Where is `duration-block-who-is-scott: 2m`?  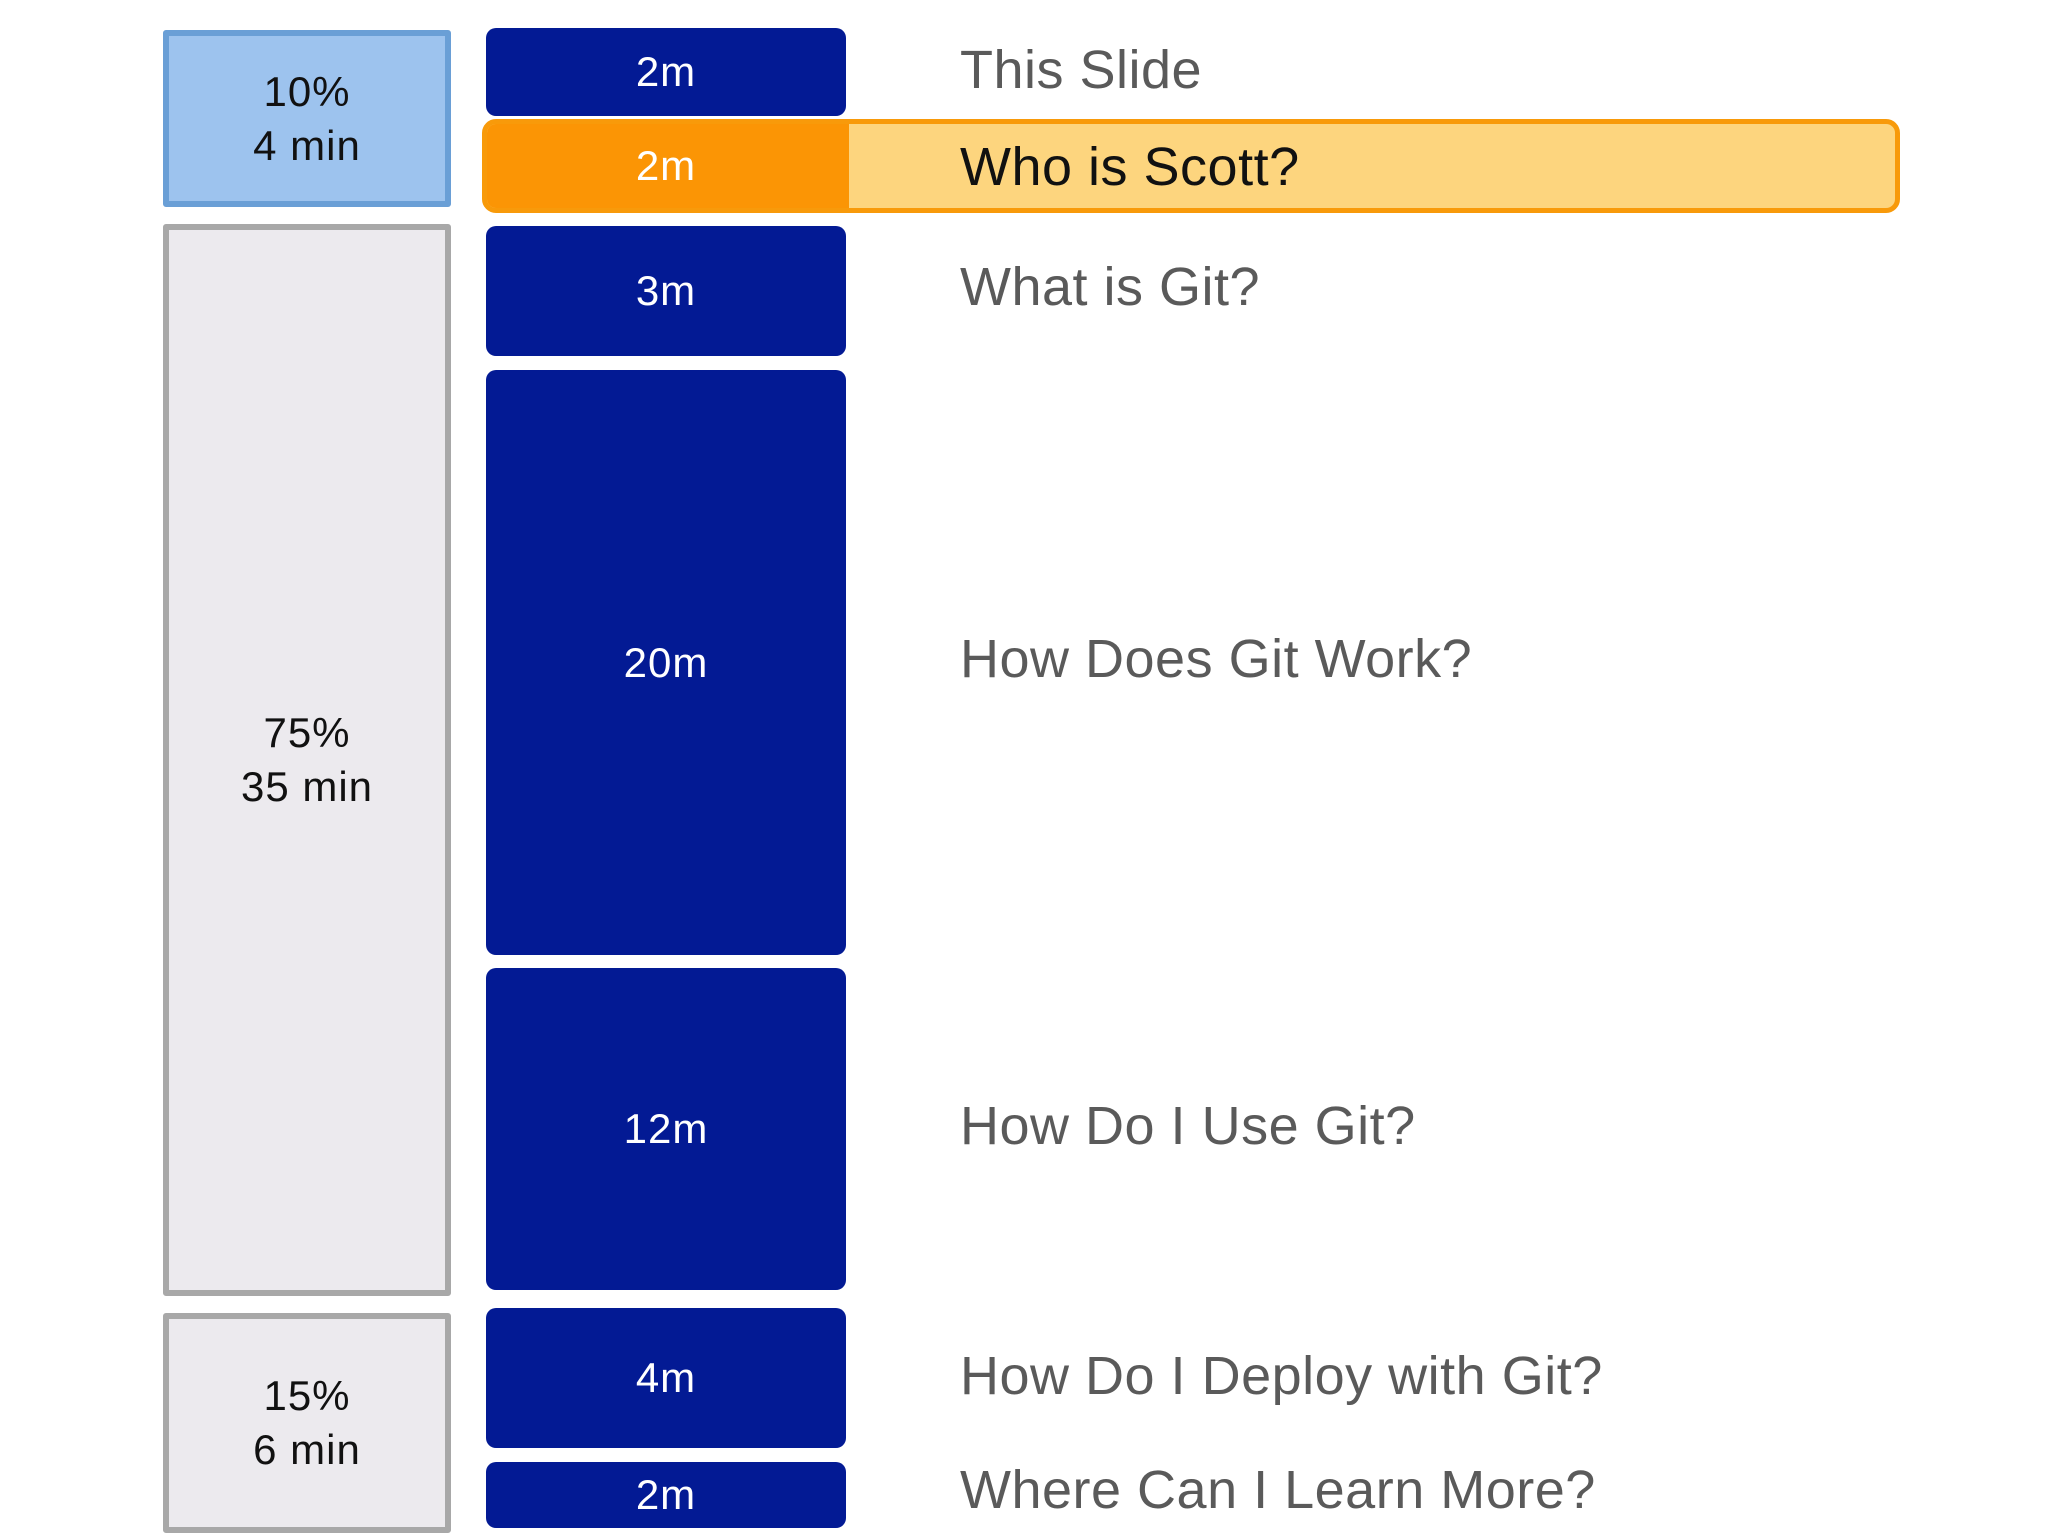
duration-block-who-is-scott: 2m is located at coordinates (666, 166).